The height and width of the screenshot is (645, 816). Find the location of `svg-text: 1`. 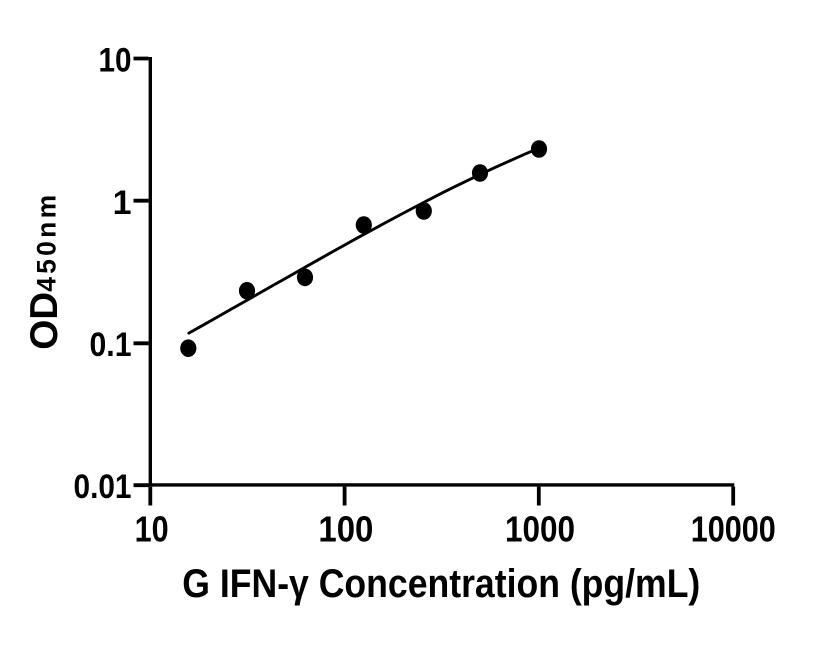

svg-text: 1 is located at coordinates (122, 203).